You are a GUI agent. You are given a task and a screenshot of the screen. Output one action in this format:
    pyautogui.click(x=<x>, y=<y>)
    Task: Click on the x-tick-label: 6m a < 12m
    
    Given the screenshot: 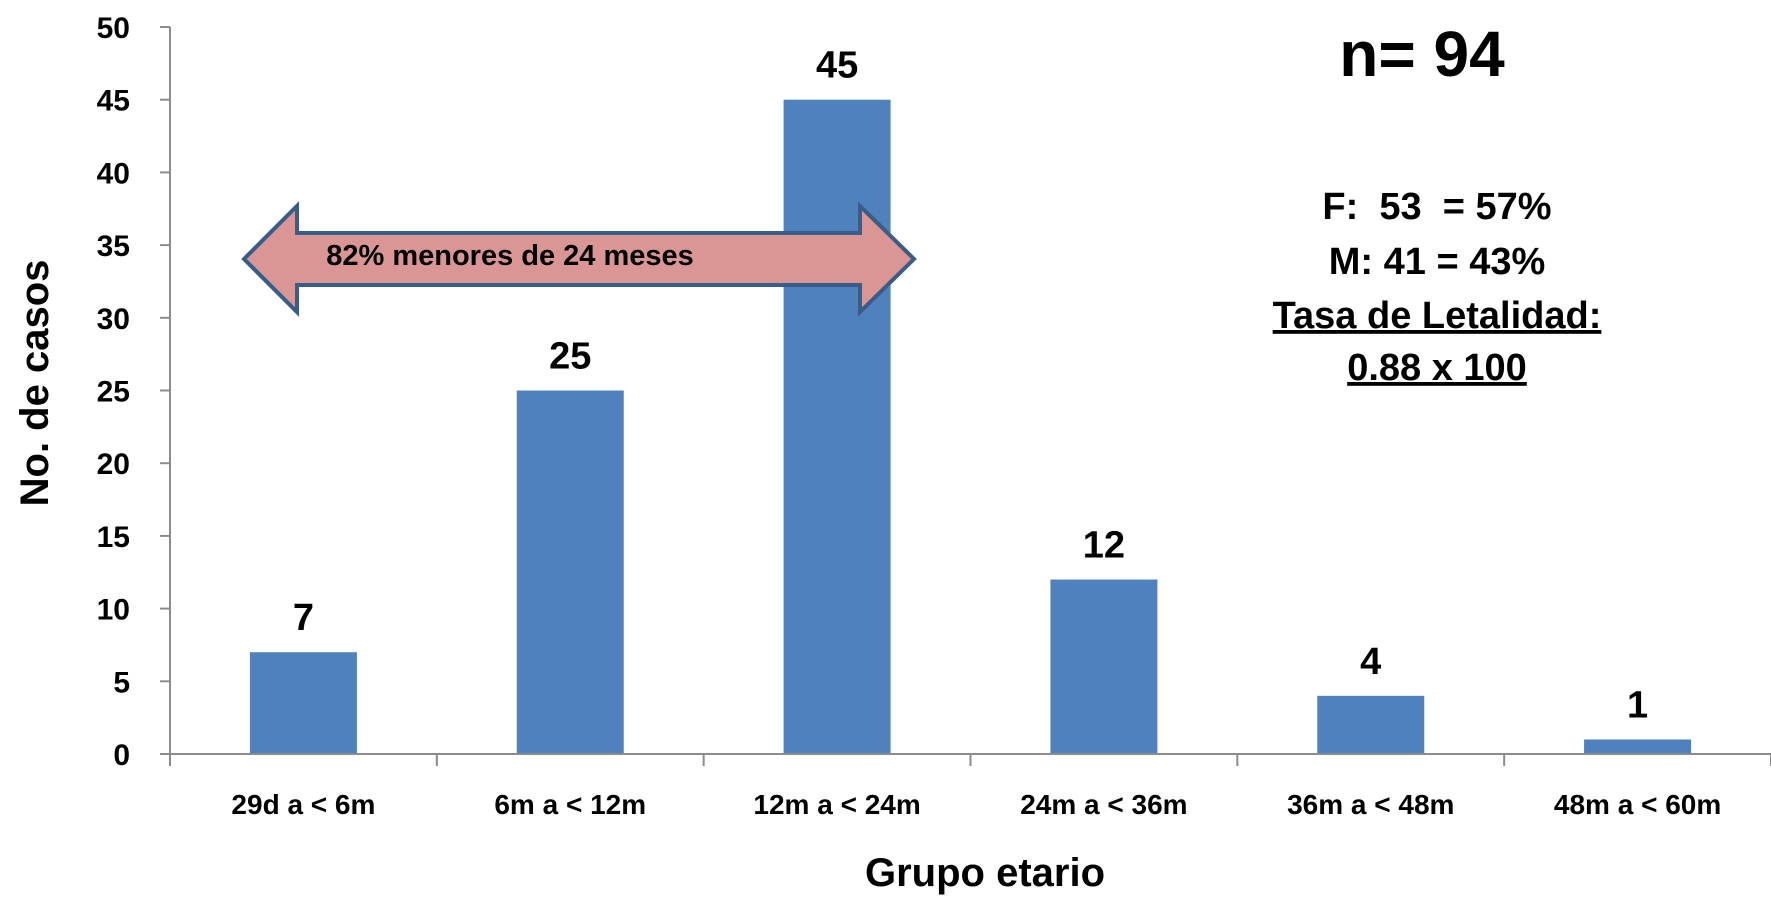 What is the action you would take?
    pyautogui.click(x=570, y=804)
    